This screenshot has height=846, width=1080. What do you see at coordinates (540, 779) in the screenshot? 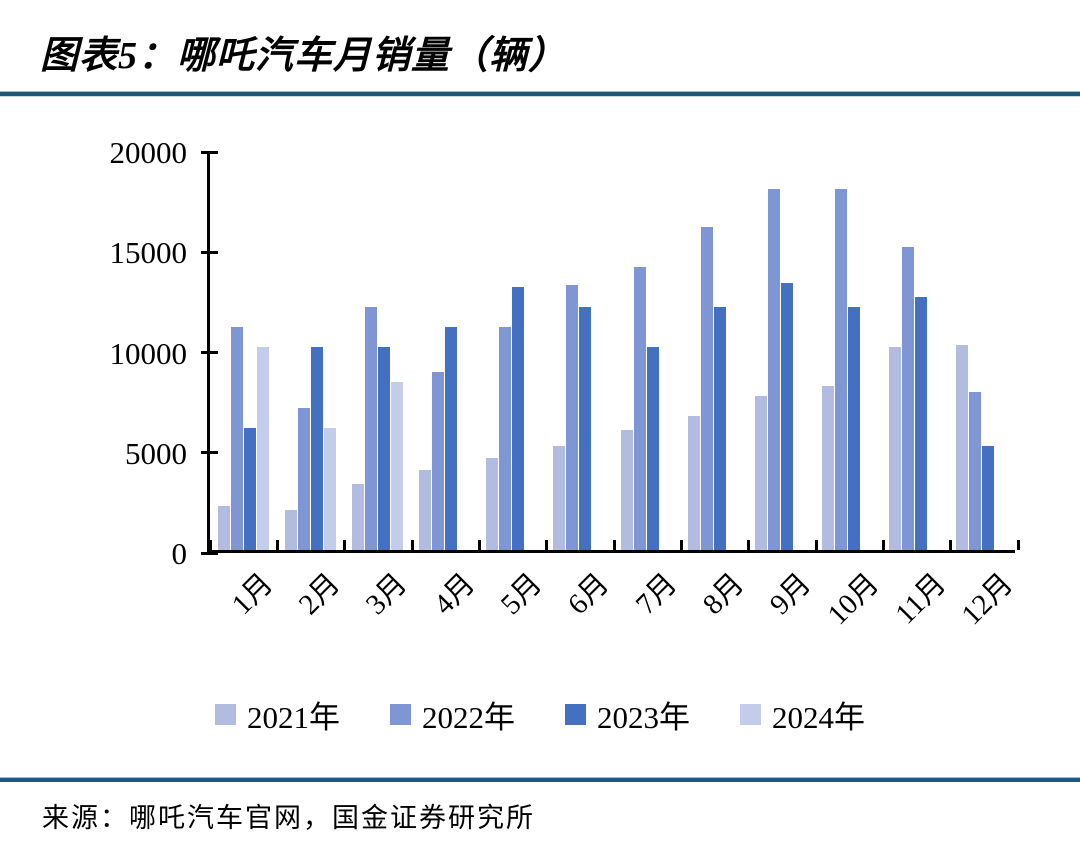
I see `footer-divider-line` at bounding box center [540, 779].